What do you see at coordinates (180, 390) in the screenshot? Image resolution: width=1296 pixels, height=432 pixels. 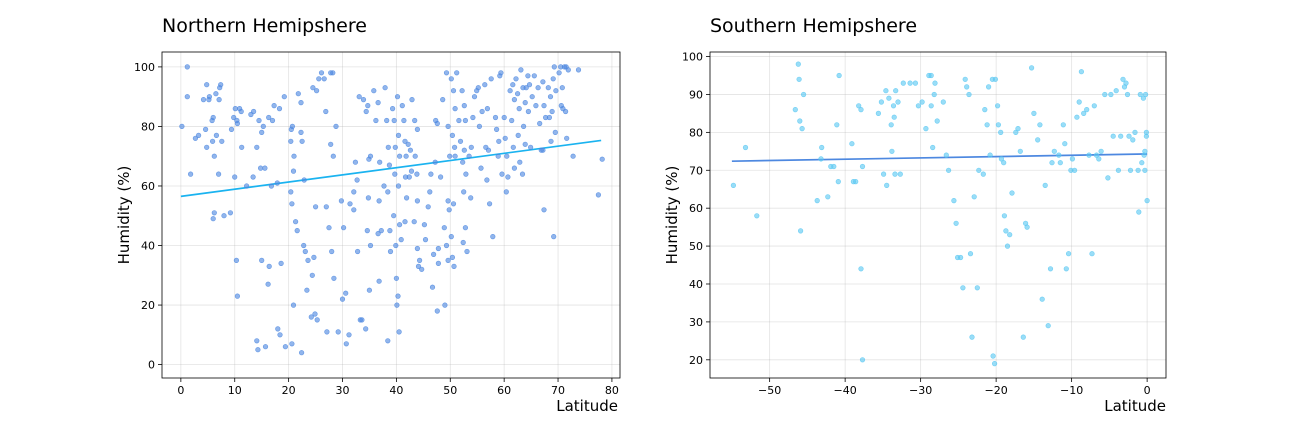 I see `x-tick-label: 0` at bounding box center [180, 390].